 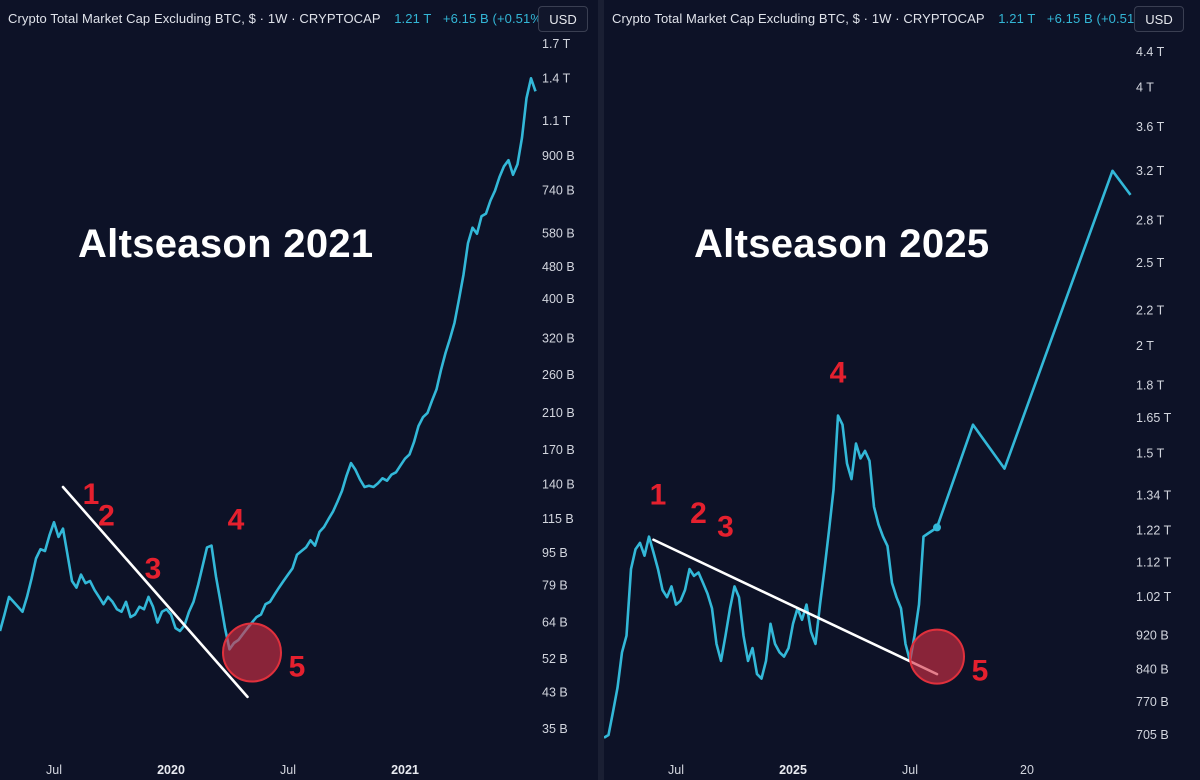 What do you see at coordinates (1154, 597) in the screenshot?
I see `y-tick-label: 1.02 T` at bounding box center [1154, 597].